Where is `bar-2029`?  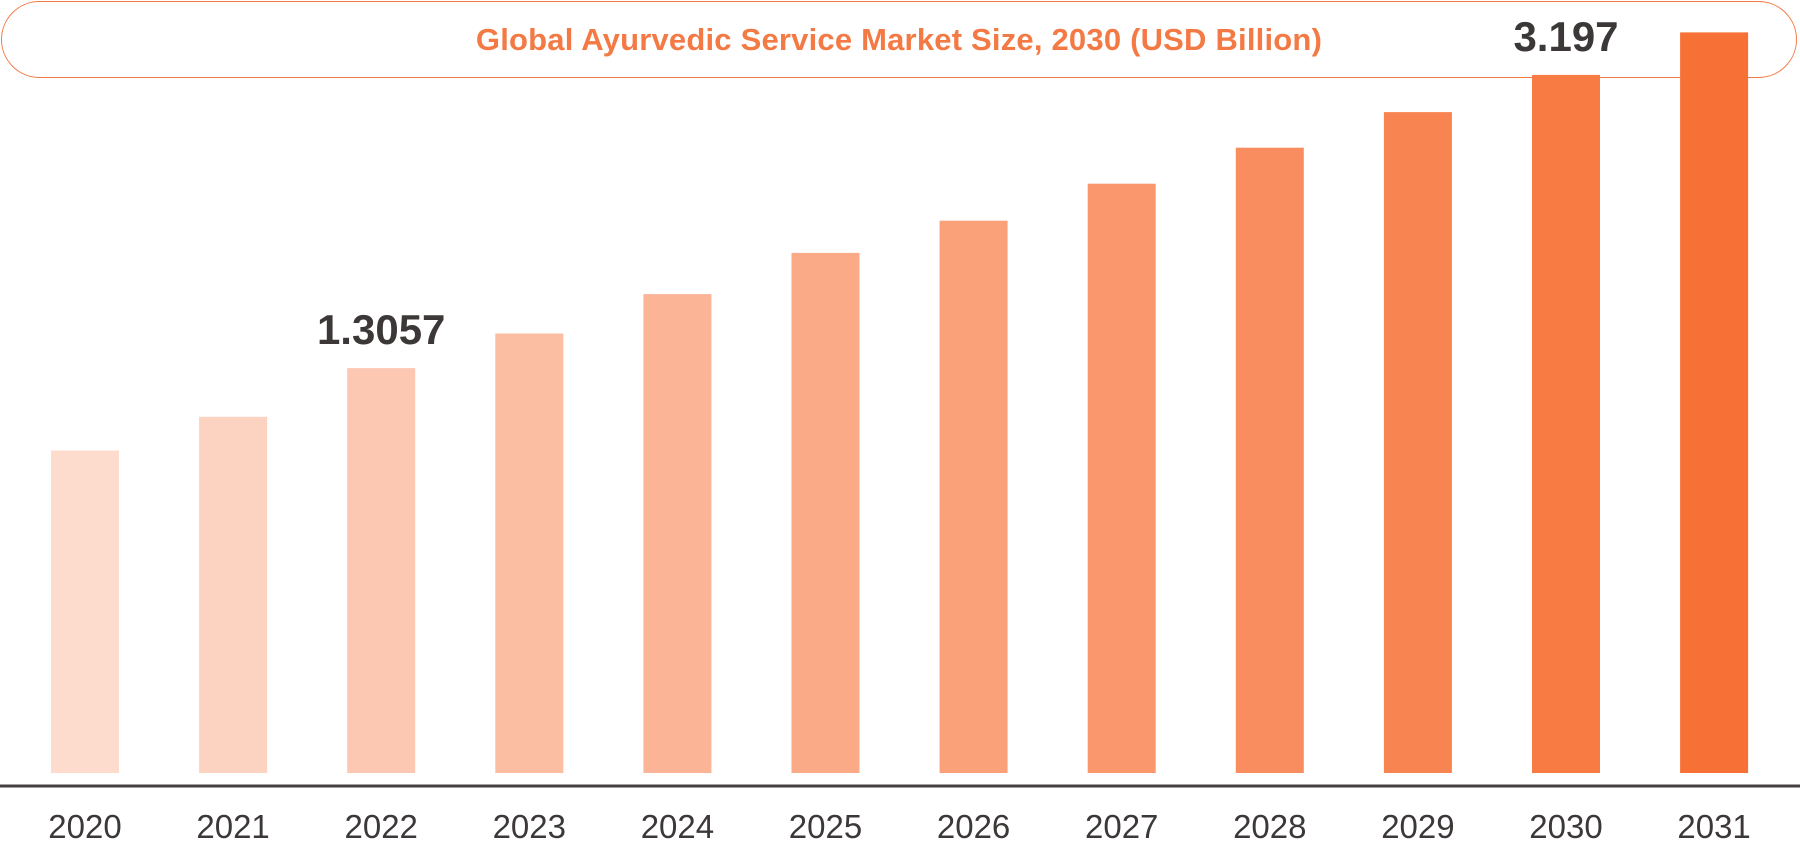
bar-2029 is located at coordinates (1417, 443).